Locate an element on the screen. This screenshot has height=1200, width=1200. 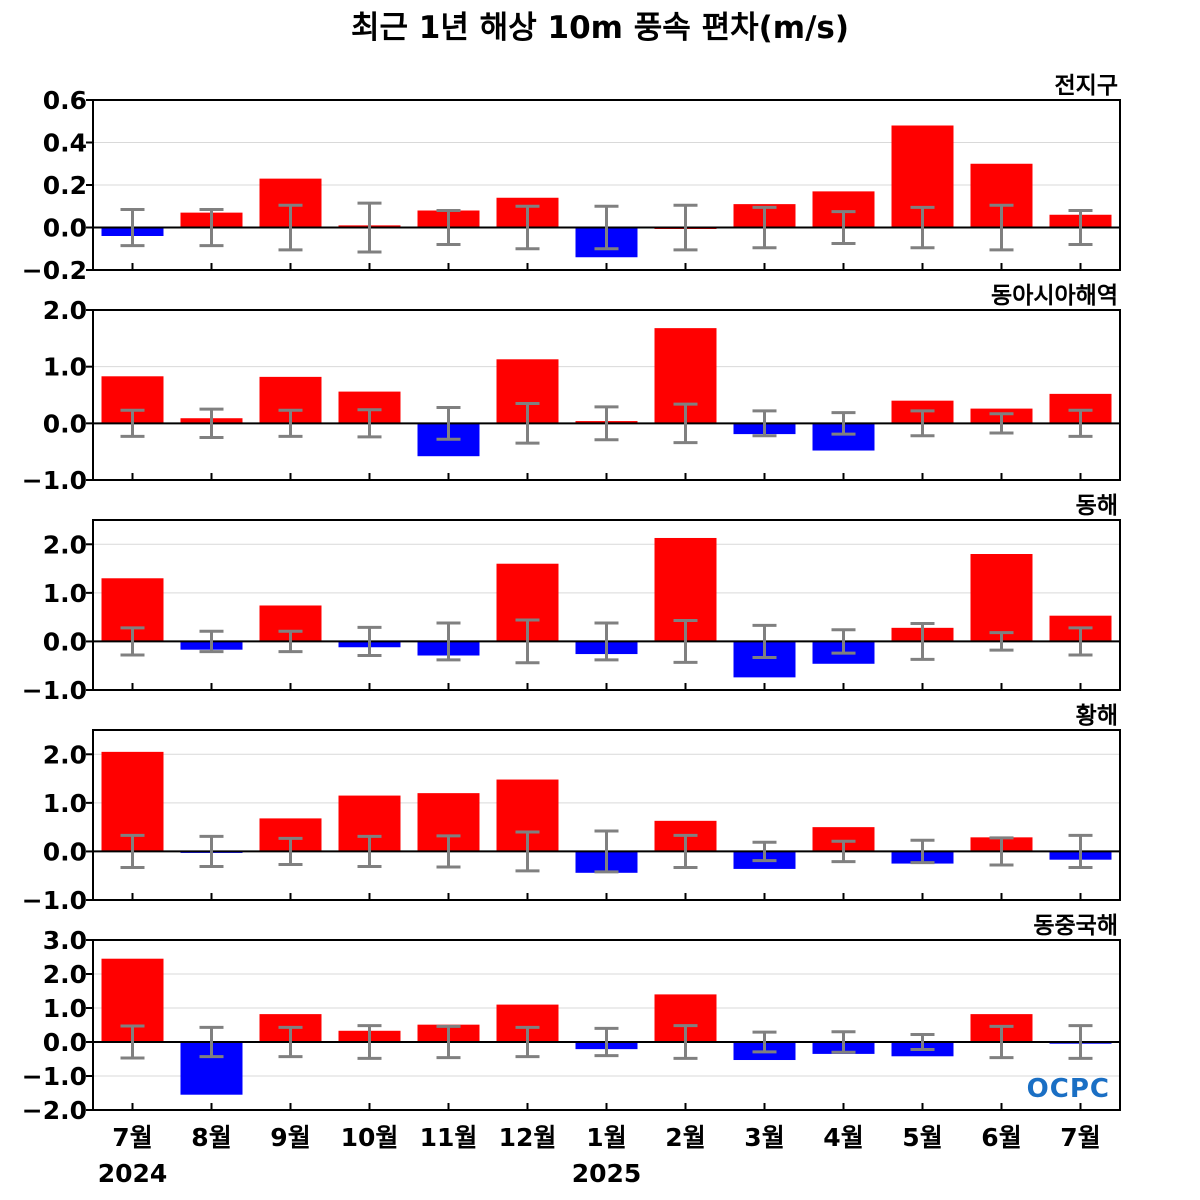
y-tick-label: 0.6 is located at coordinates (65, 100).